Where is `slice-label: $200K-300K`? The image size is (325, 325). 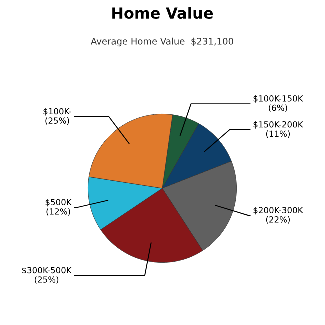
slice-label: $200K-300K is located at coordinates (279, 211).